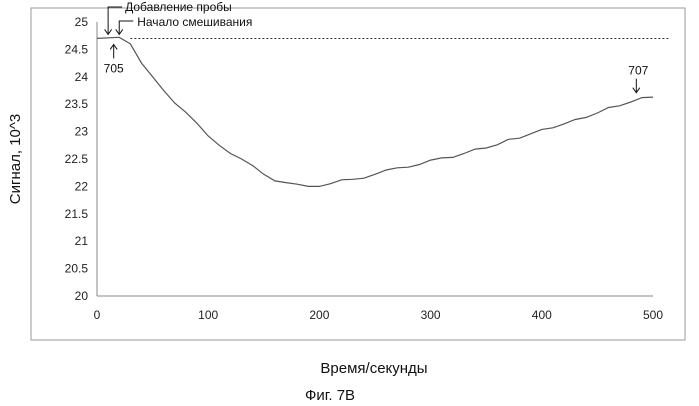 The height and width of the screenshot is (406, 699). What do you see at coordinates (126, 27) in the screenshot?
I see `mixing-pointer` at bounding box center [126, 27].